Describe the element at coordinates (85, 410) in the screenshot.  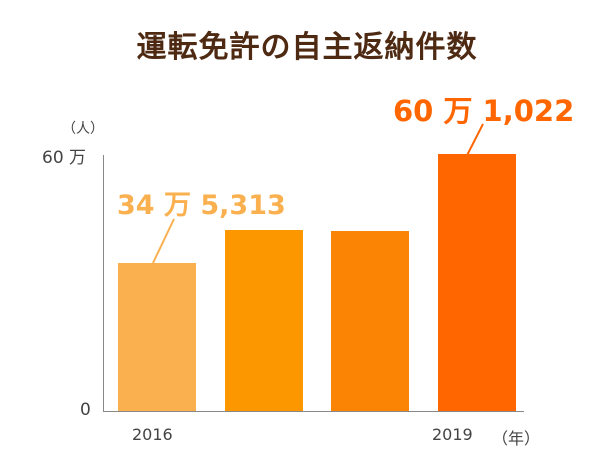
I see `y-tick-zero: 0` at that location.